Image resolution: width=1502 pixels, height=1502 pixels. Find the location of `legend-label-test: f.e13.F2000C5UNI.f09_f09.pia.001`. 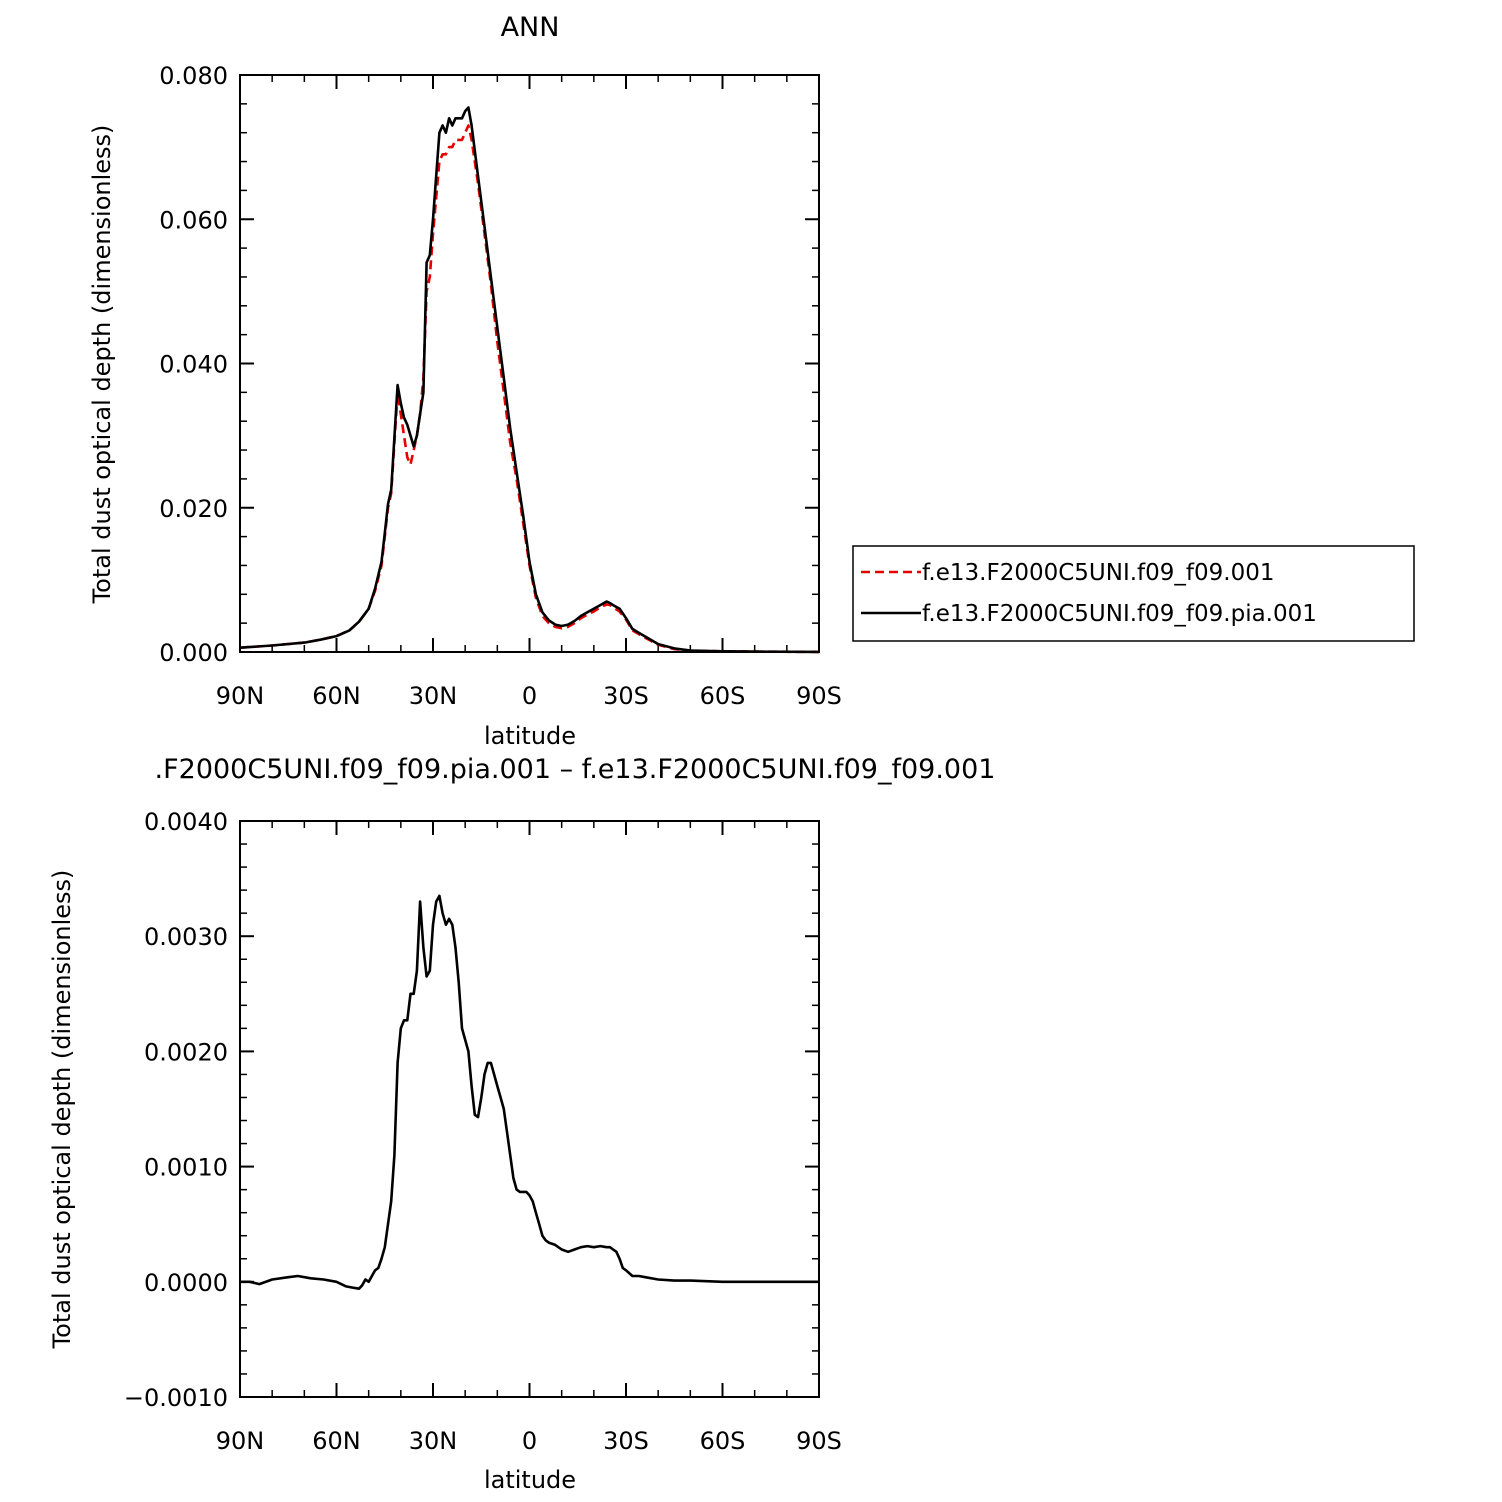

legend-label-test: f.e13.F2000C5UNI.f09_f09.pia.001 is located at coordinates (1119, 614).